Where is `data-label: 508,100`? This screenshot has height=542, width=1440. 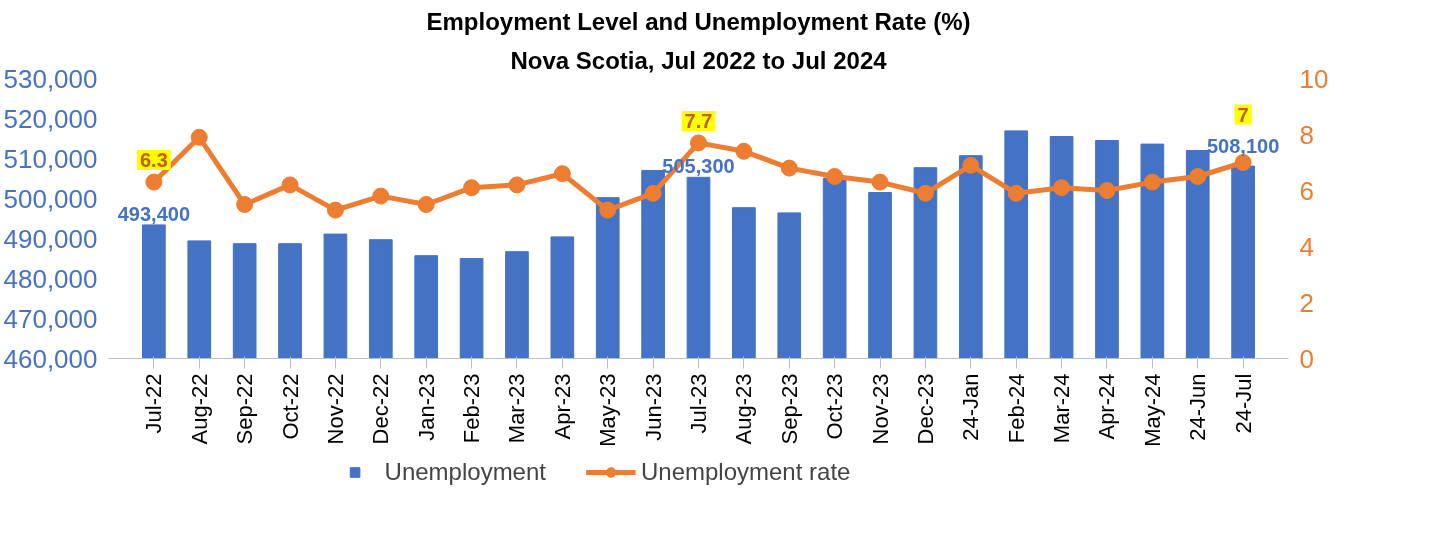
data-label: 508,100 is located at coordinates (1243, 145).